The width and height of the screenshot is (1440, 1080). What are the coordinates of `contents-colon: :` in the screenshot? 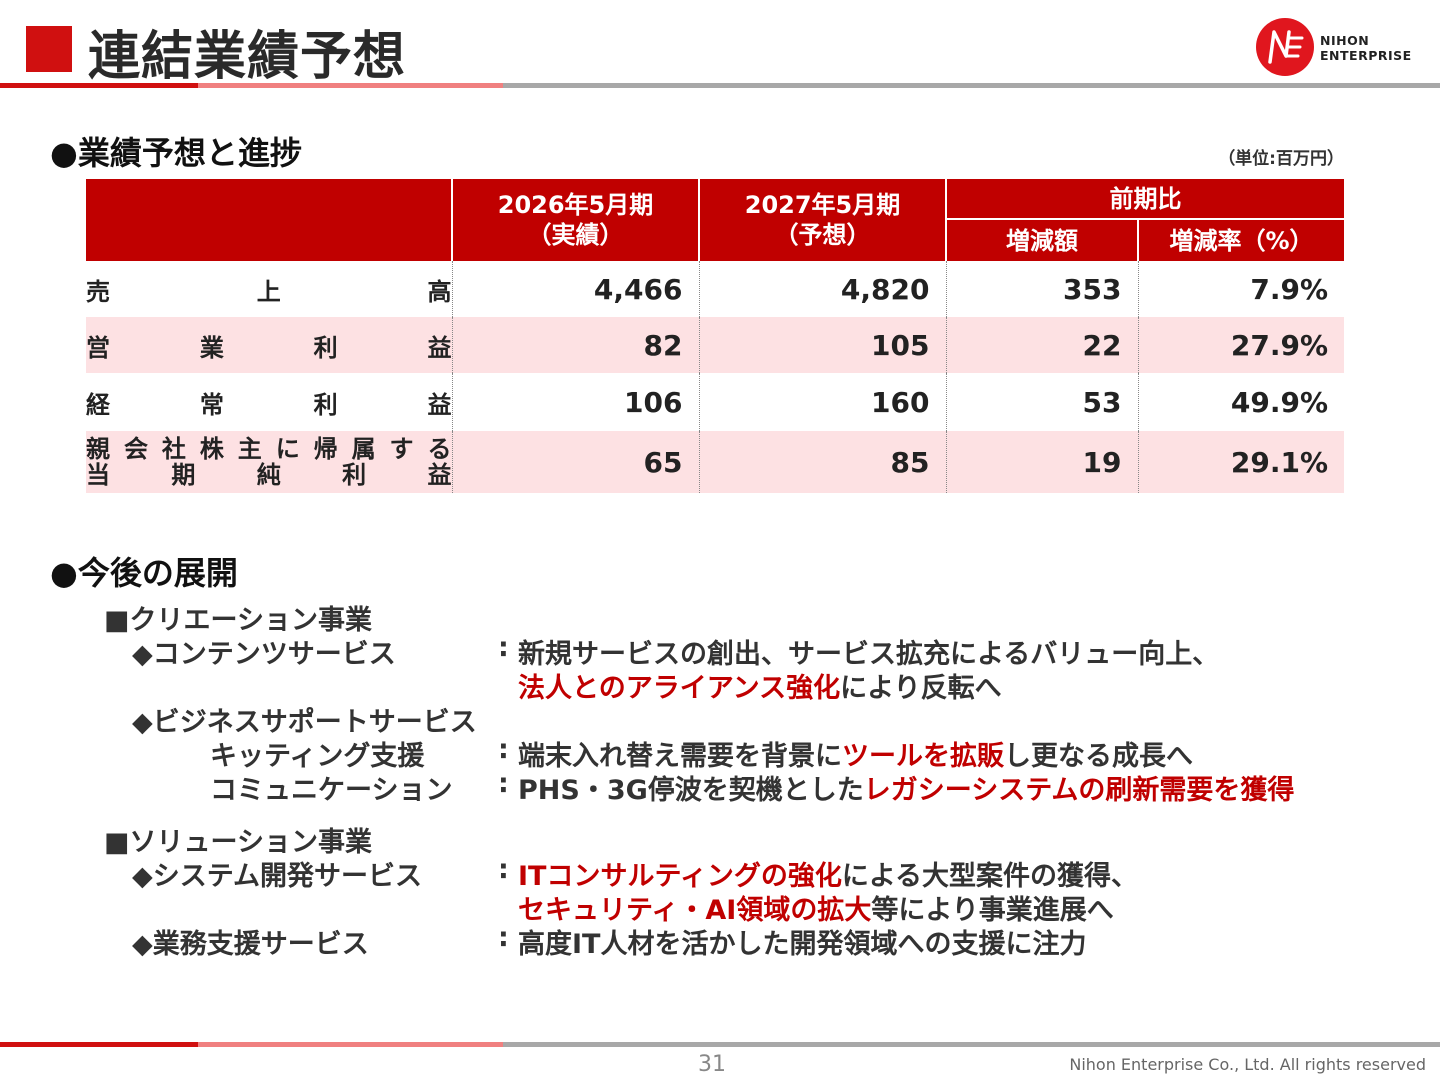 It's located at (503, 647).